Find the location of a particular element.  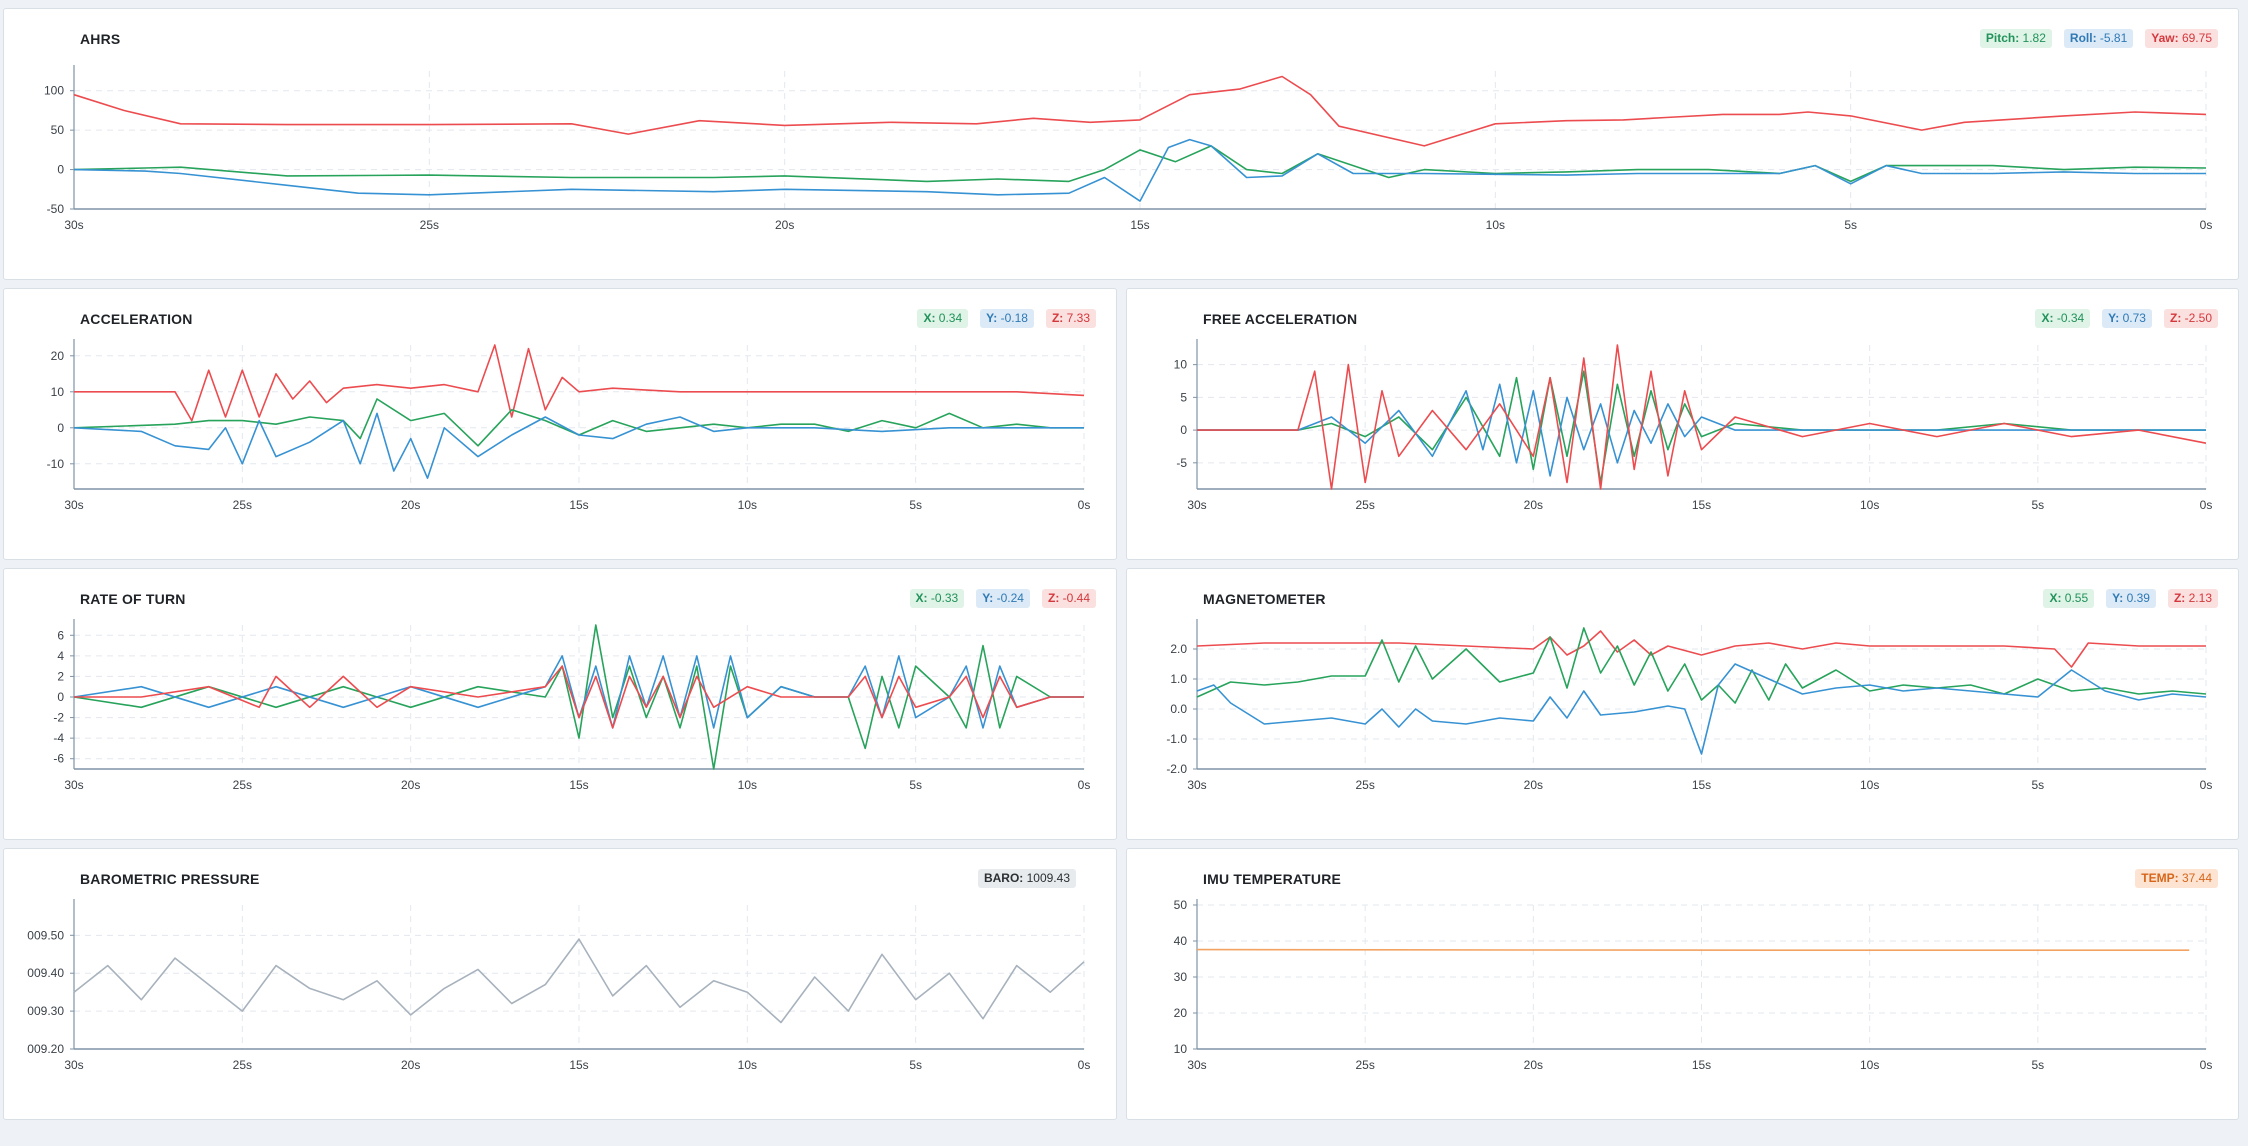

value-badge: BARO: 1009.43 is located at coordinates (1026, 878).